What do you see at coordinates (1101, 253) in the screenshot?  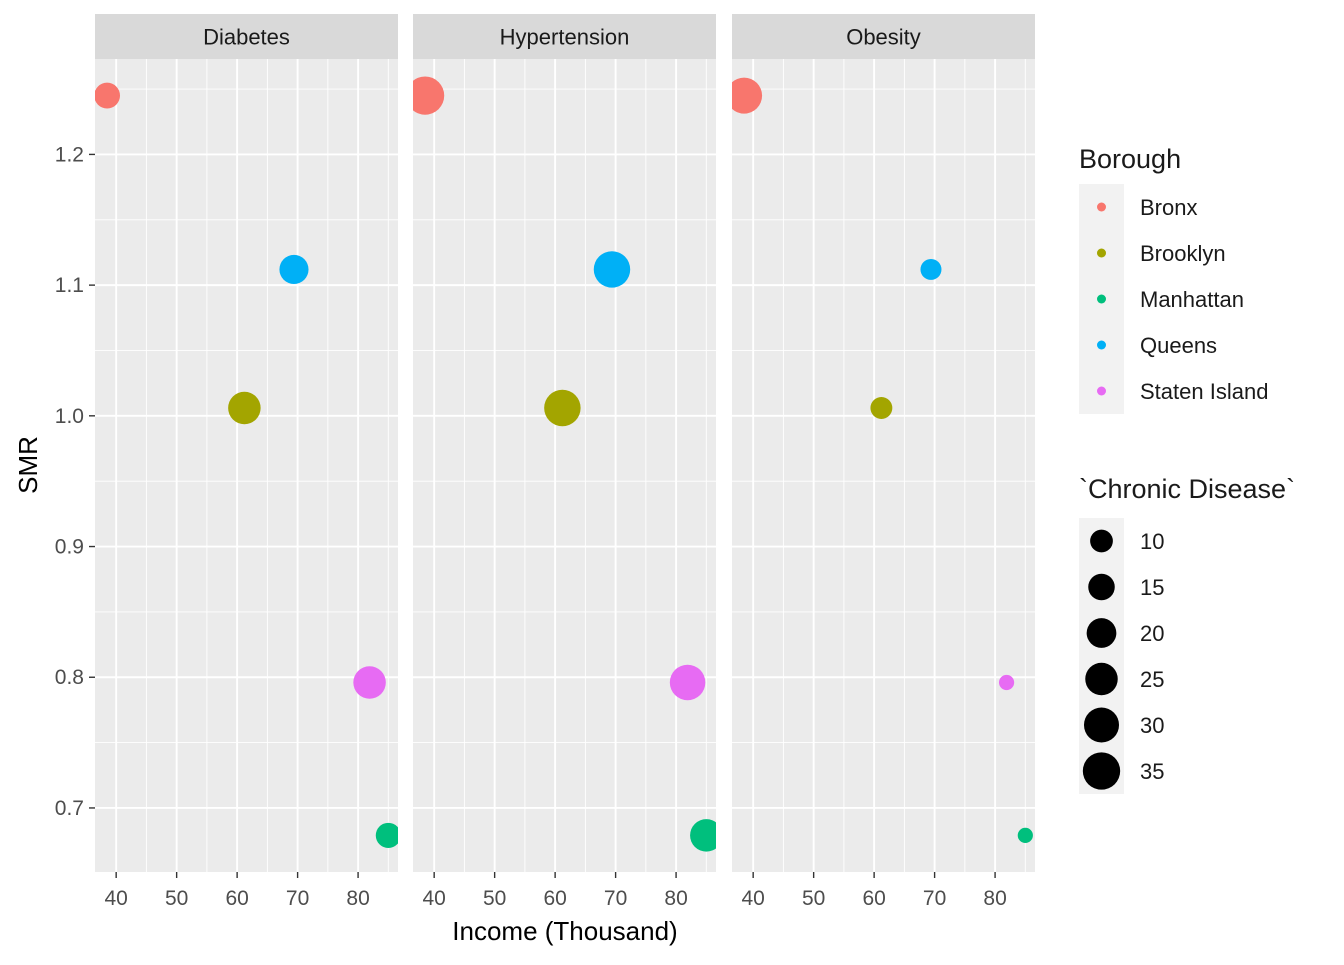 I see `legend-key-brooklyn` at bounding box center [1101, 253].